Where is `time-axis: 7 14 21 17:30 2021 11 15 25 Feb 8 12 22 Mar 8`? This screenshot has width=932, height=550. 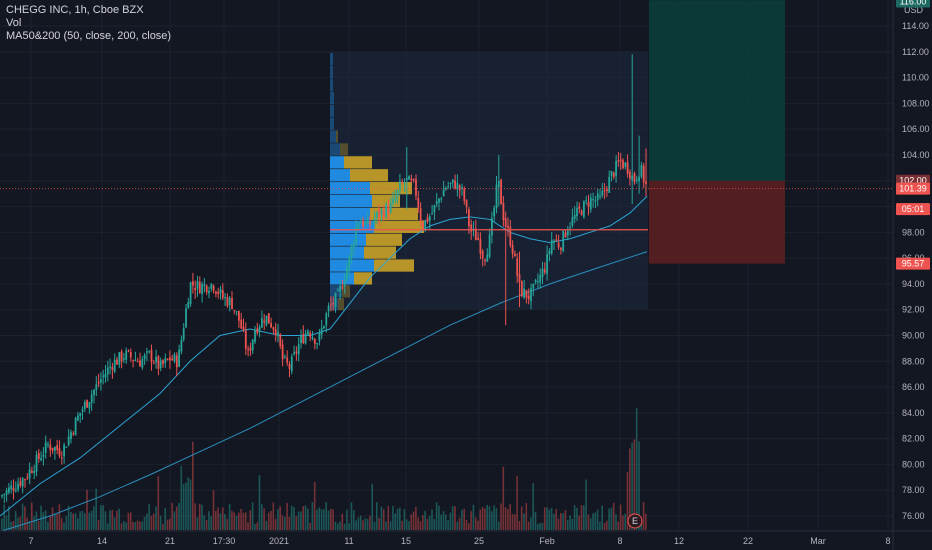
time-axis: 7 14 21 17:30 2021 11 15 25 Feb 8 12 22 Mar 8 is located at coordinates (466, 540).